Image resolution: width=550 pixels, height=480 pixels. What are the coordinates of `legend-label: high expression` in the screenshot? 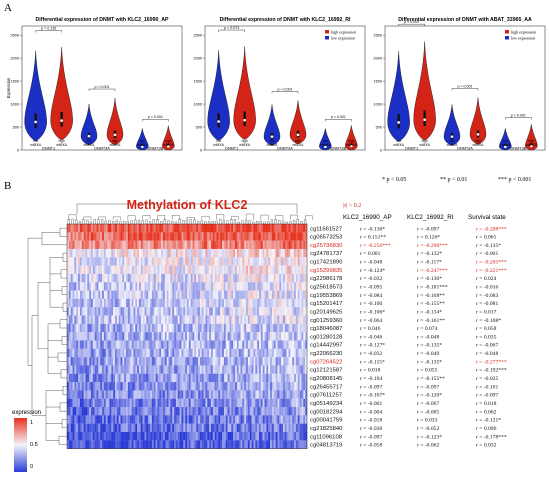 It's located at (523, 31).